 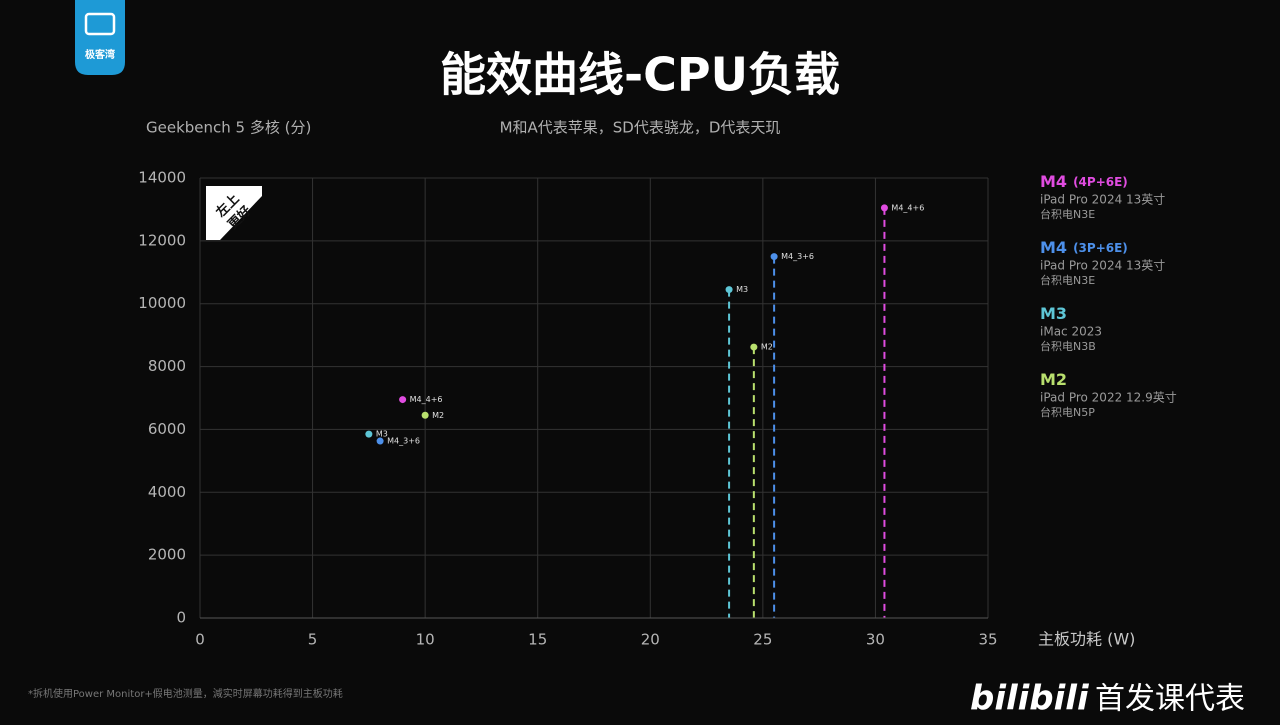 What do you see at coordinates (650, 640) in the screenshot?
I see `x-tick-label: 20` at bounding box center [650, 640].